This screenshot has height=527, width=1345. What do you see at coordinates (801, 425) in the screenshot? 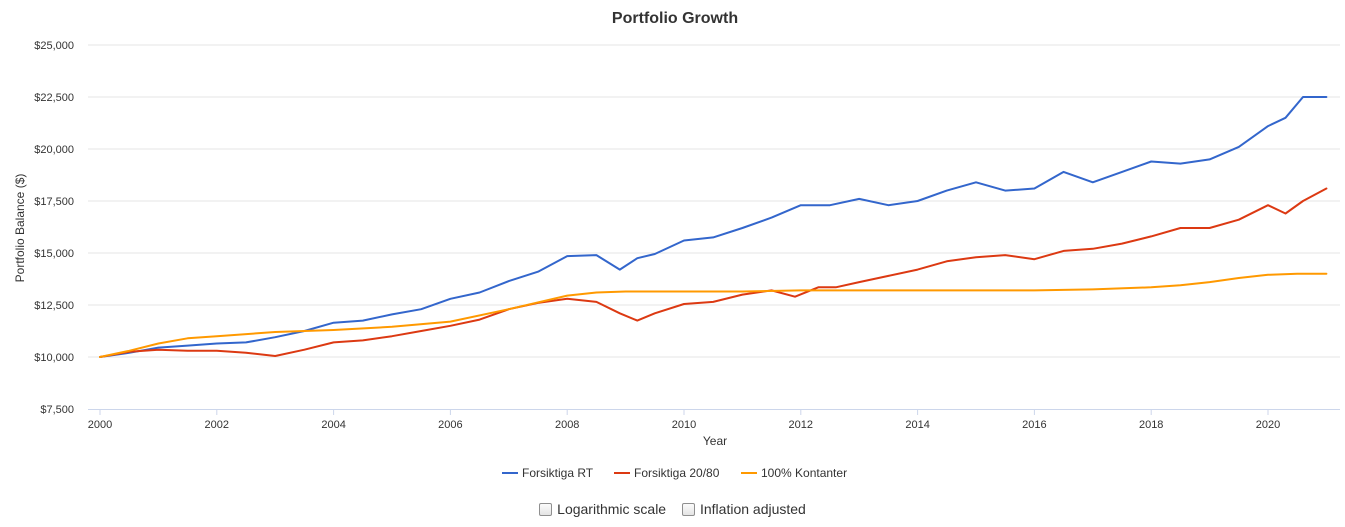
I see `x-tick-label: 2012` at bounding box center [801, 425].